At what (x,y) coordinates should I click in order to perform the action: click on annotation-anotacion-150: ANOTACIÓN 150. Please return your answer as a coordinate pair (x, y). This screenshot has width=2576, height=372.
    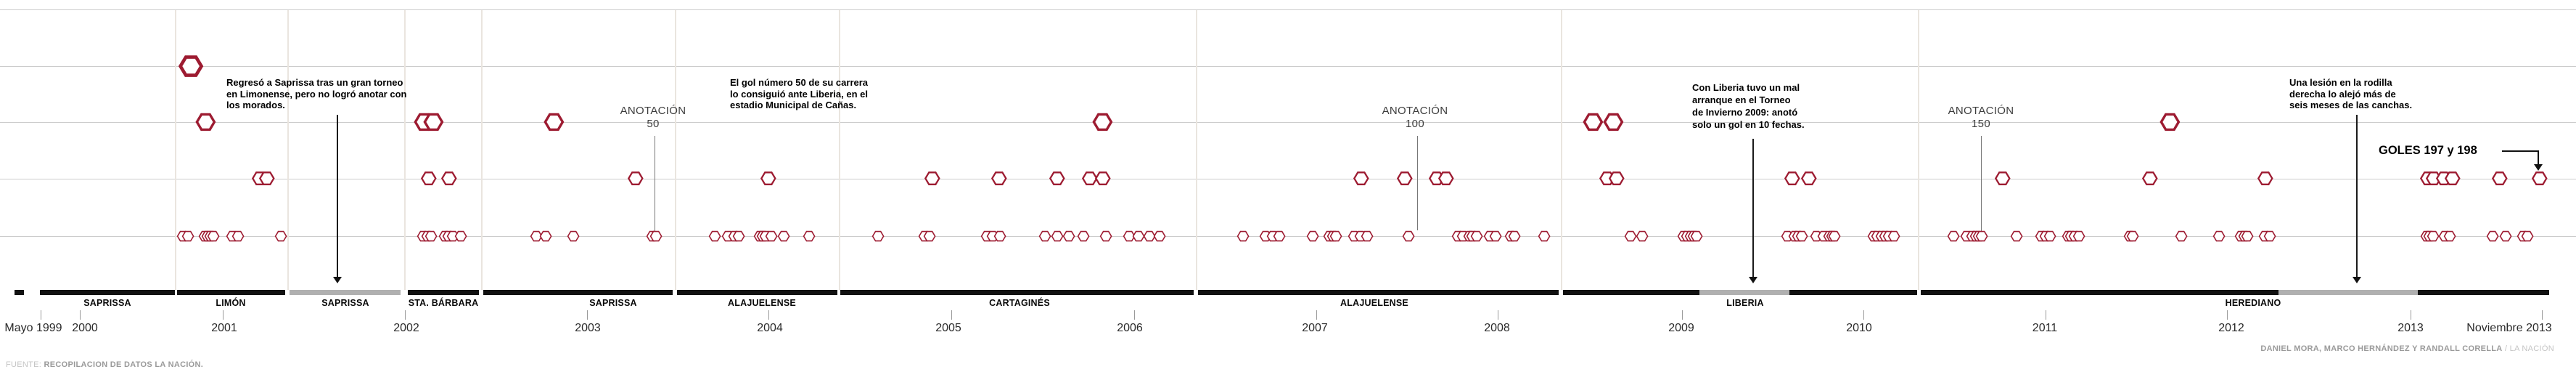
    Looking at the image, I should click on (1981, 118).